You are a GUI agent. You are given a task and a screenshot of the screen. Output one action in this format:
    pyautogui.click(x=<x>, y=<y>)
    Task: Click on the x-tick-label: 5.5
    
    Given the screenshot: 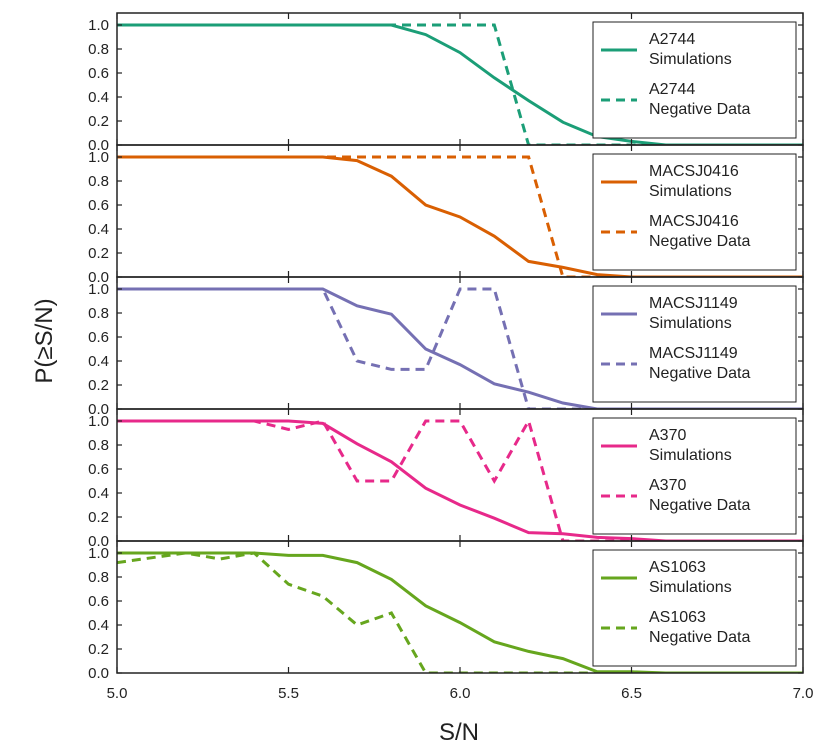 What is the action you would take?
    pyautogui.click(x=288, y=693)
    